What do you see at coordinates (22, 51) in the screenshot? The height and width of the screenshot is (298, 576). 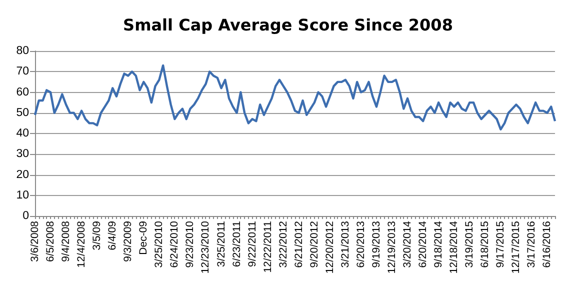 I see `y-tick-label: 80` at bounding box center [22, 51].